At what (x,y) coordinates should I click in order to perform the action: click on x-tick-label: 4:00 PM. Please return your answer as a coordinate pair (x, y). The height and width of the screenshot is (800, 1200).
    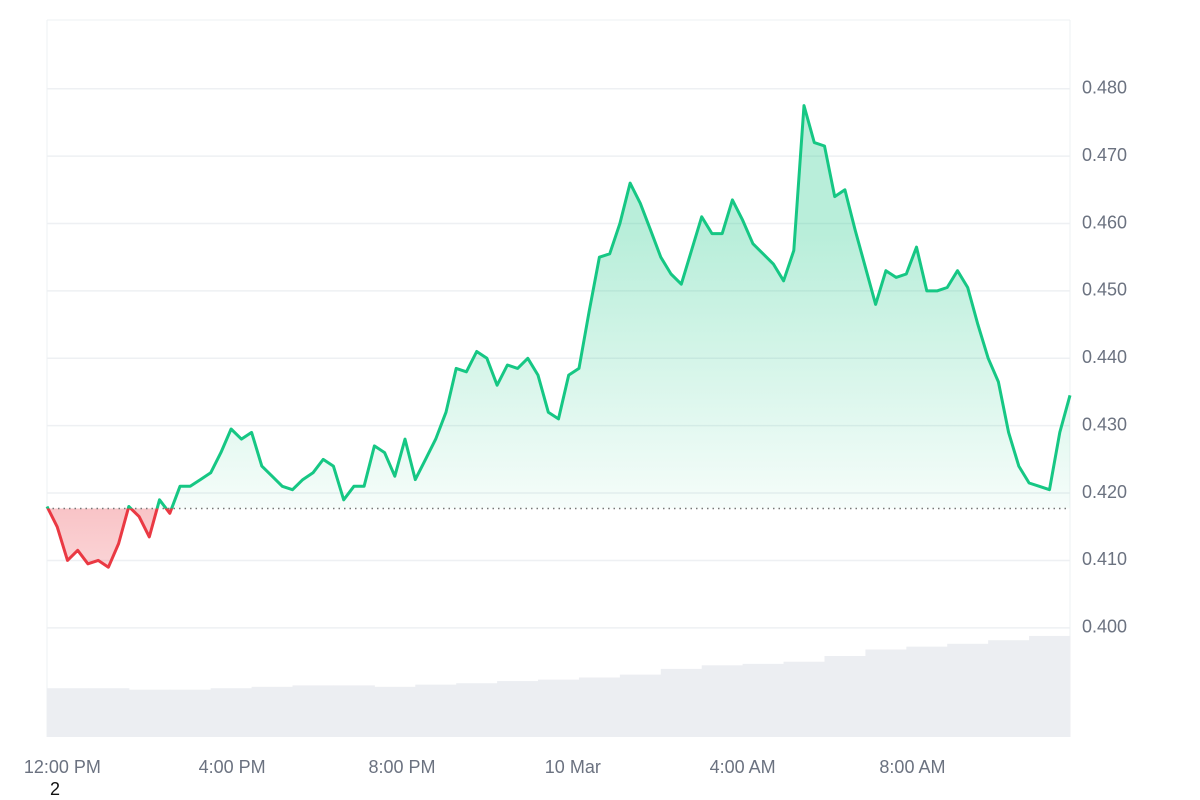
    Looking at the image, I should click on (232, 767).